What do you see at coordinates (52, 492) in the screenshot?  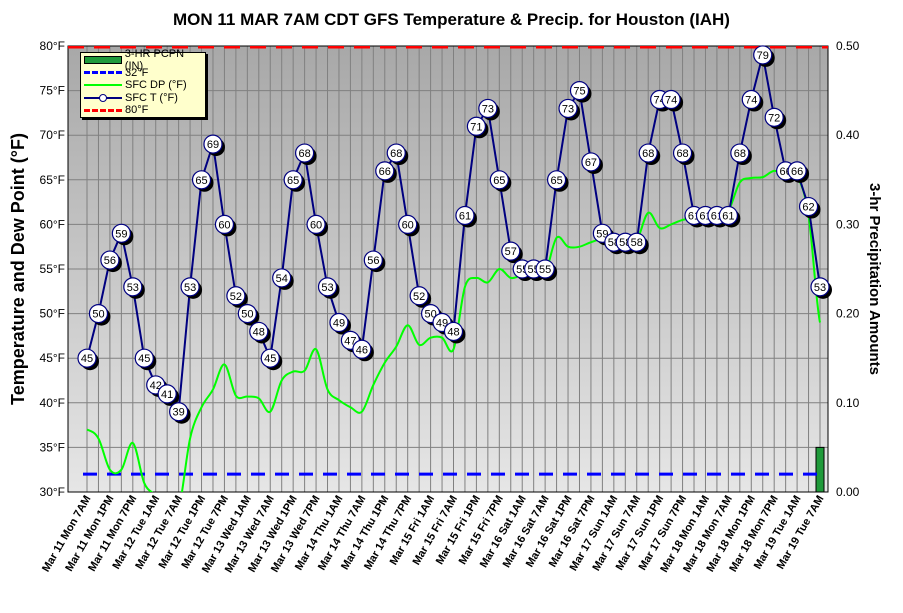 I see `y-tick-label: 30°F` at bounding box center [52, 492].